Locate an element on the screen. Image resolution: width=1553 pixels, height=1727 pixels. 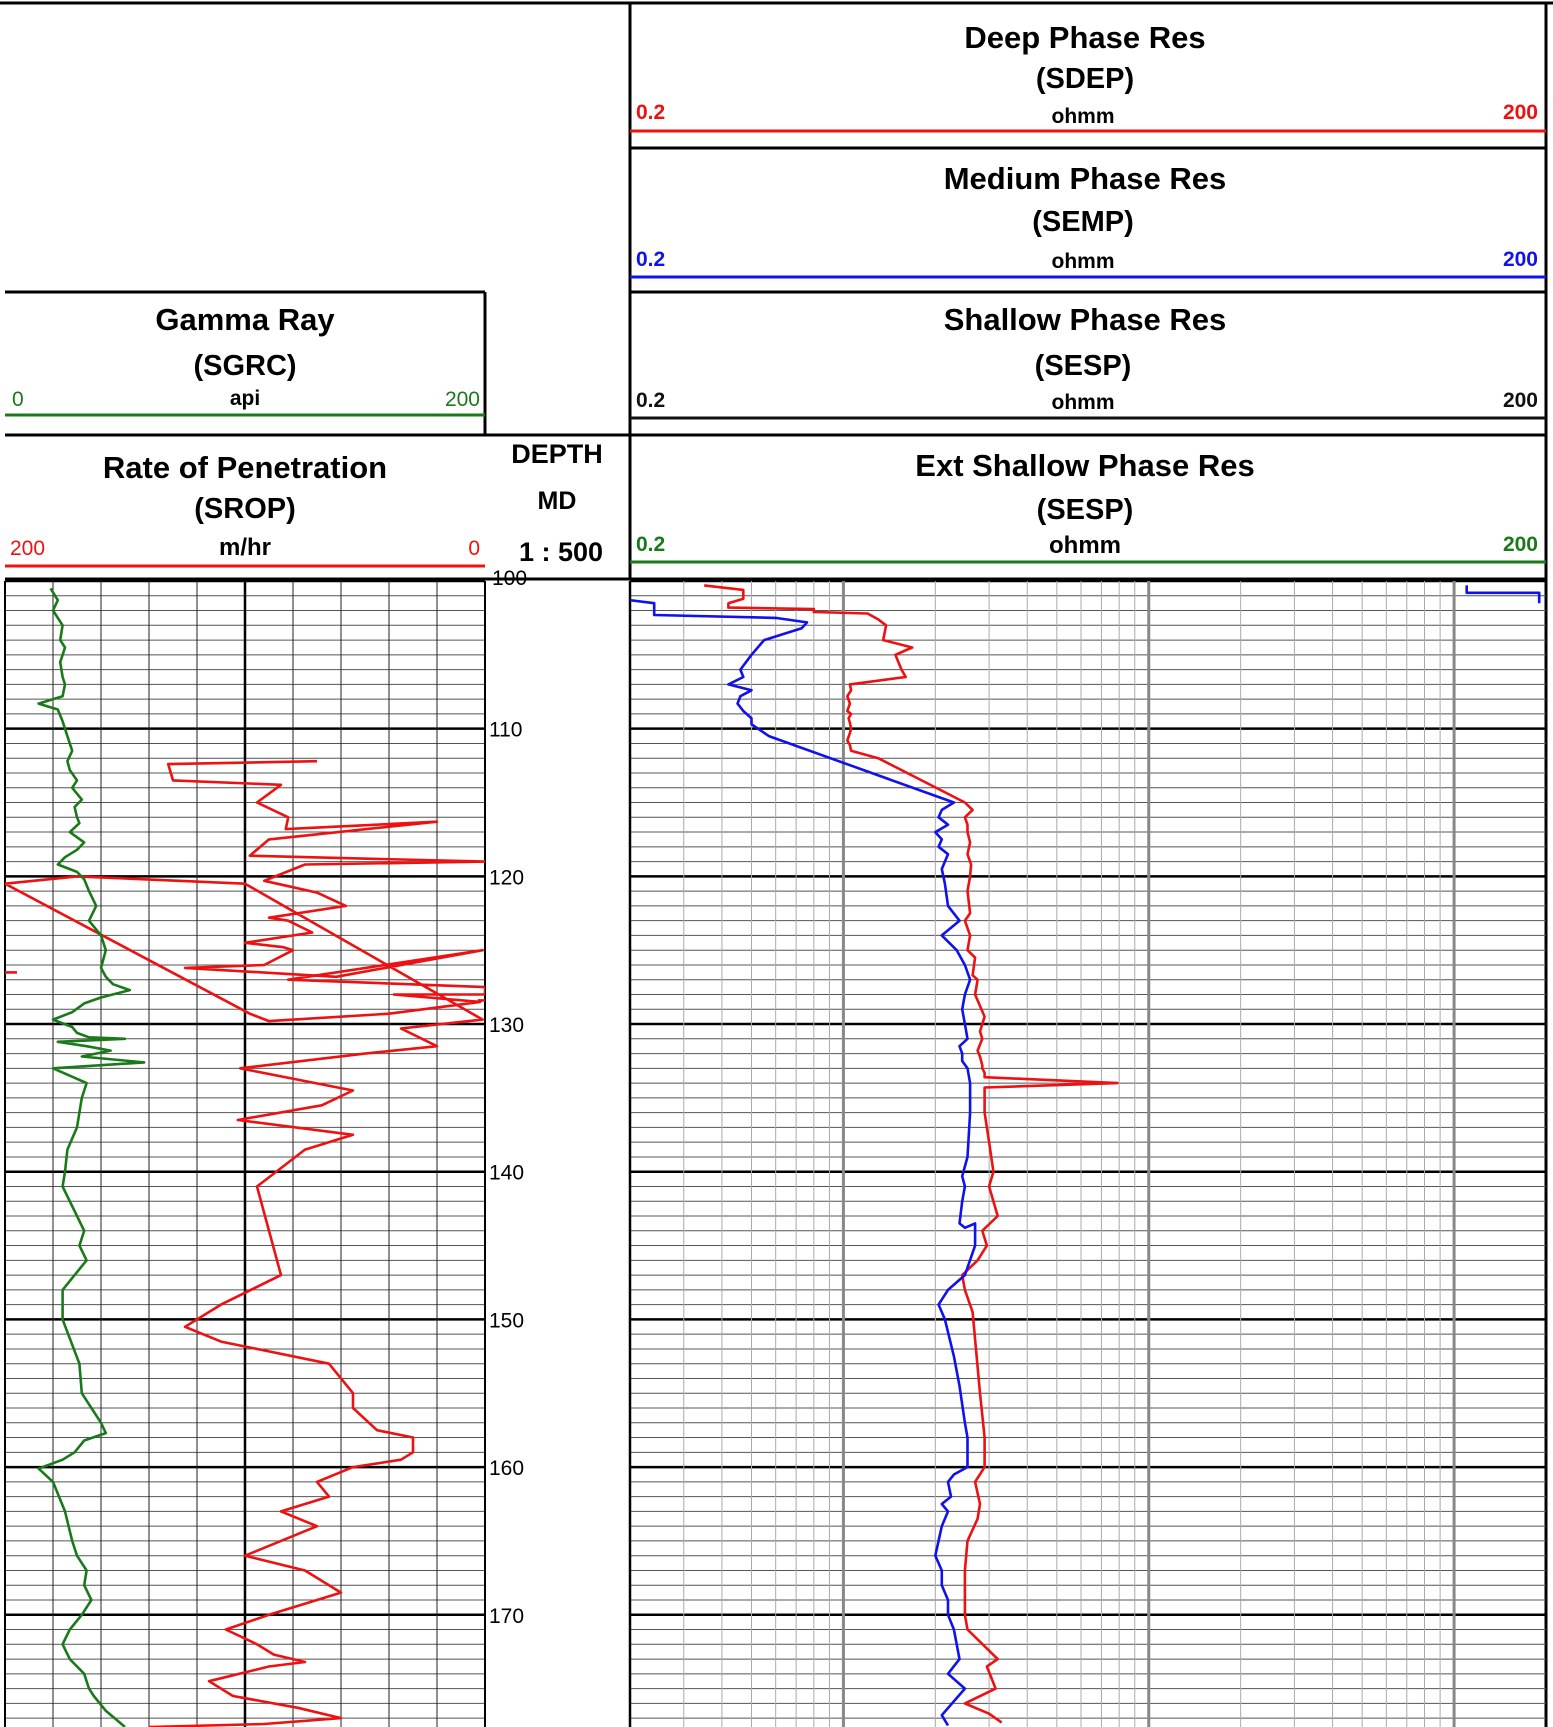
depth-tick-label: 170 is located at coordinates (506, 1616).